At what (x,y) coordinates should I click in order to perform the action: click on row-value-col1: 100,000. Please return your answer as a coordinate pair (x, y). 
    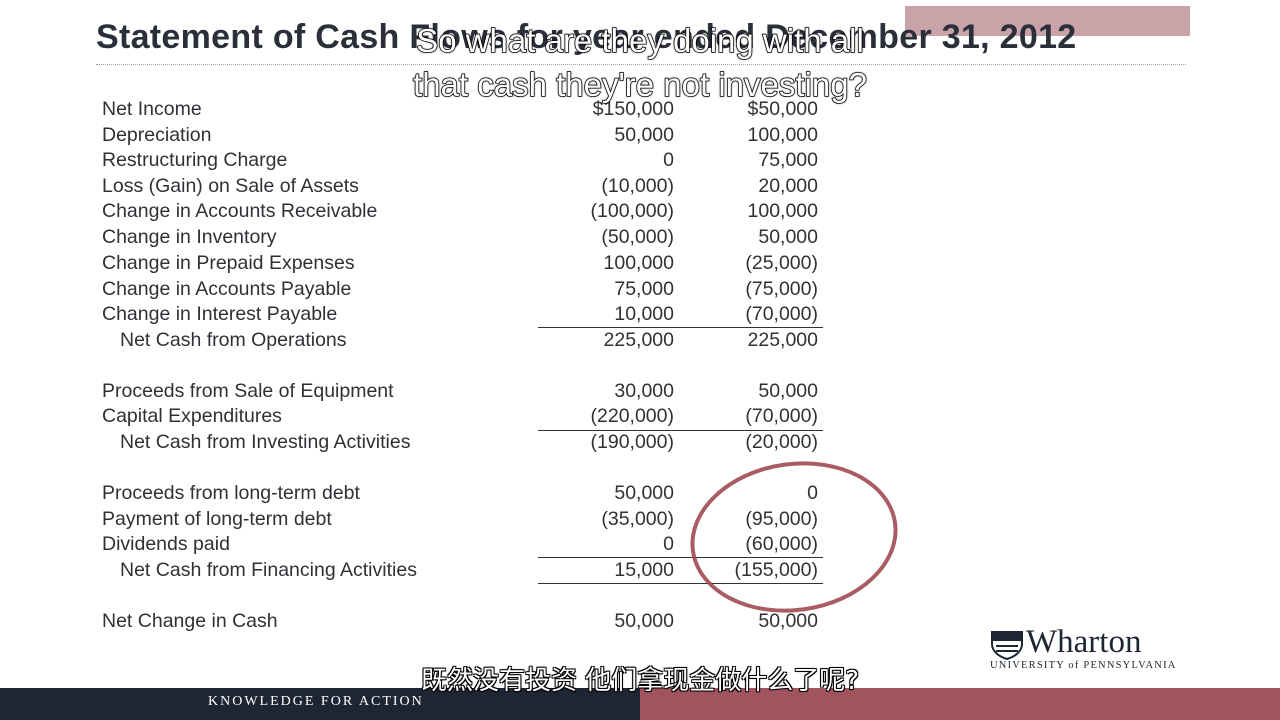
    Looking at the image, I should click on (639, 263).